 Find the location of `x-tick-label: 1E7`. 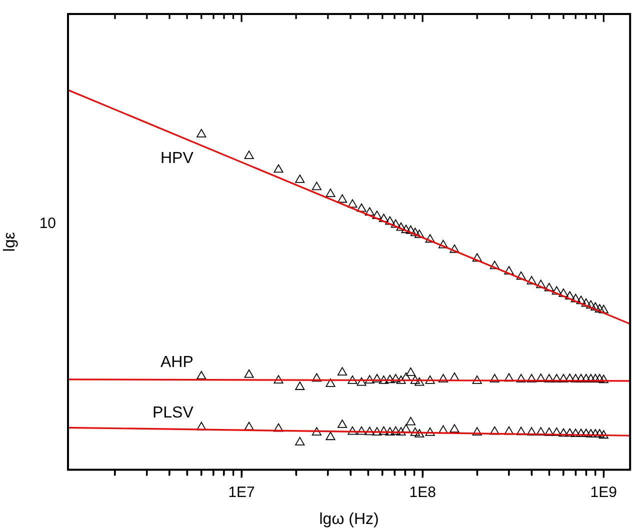

x-tick-label: 1E7 is located at coordinates (241, 492).